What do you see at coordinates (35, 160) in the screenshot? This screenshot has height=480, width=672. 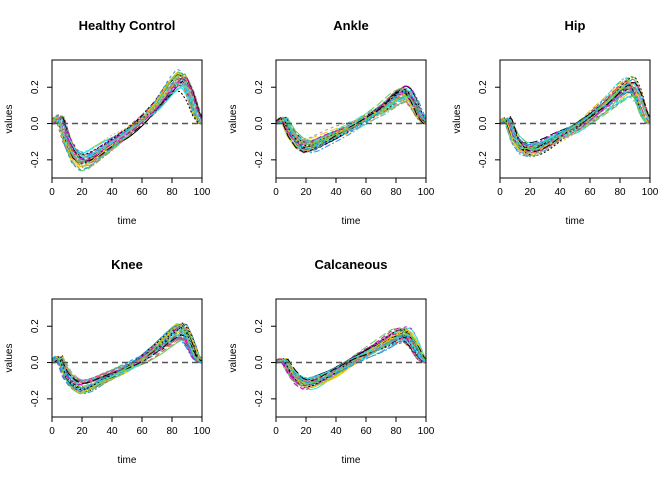 I see `y-tick-label: -0.2` at bounding box center [35, 160].